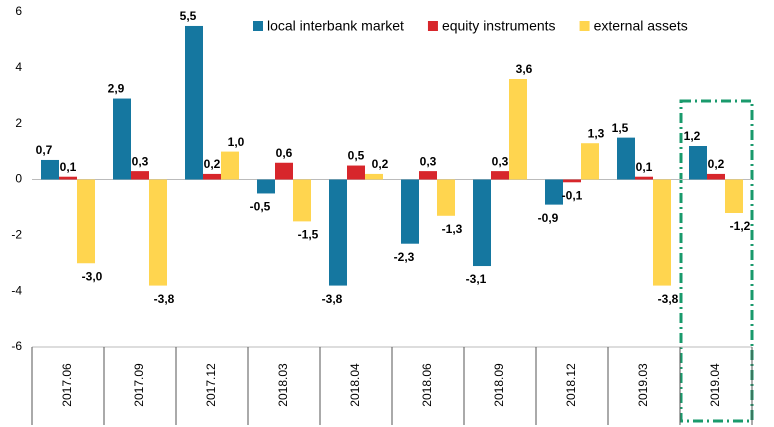 This screenshot has width=774, height=427. Describe the element at coordinates (211, 385) in the screenshot. I see `x-tick-label: 2017.12` at that location.